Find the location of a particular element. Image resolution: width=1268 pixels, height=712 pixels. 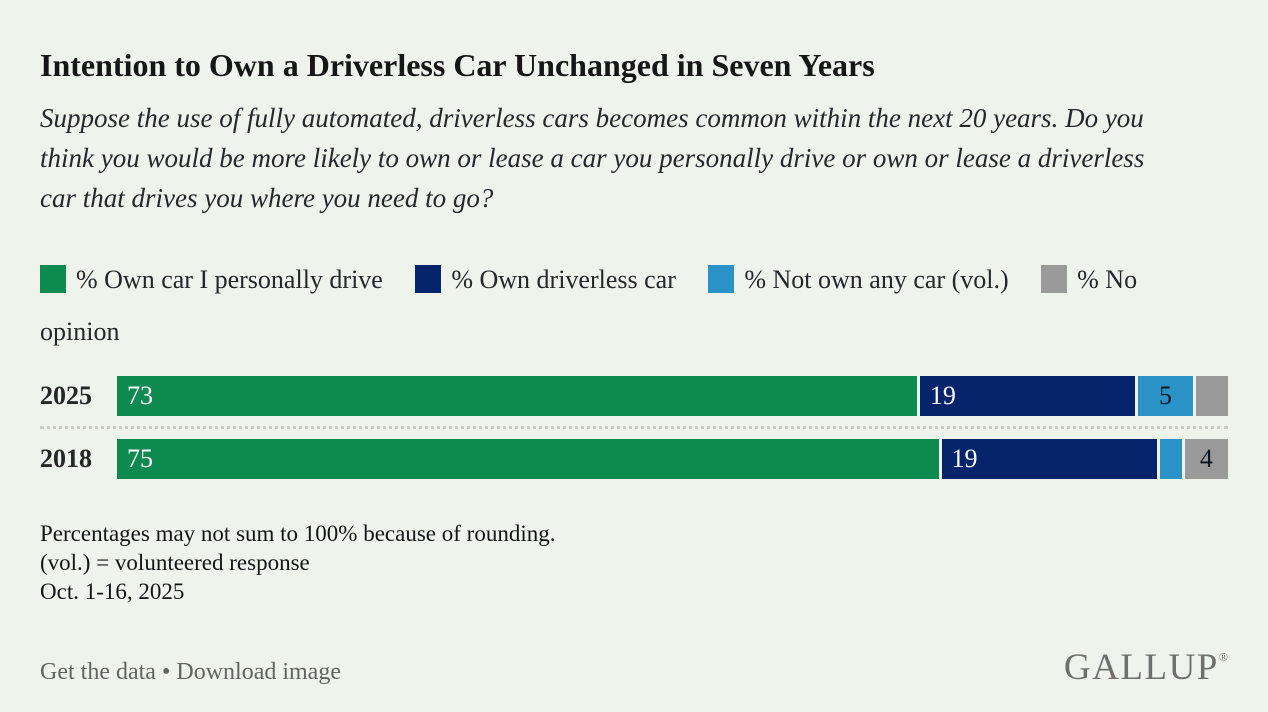

bar-row: 2018 75 19 4 is located at coordinates (634, 459).